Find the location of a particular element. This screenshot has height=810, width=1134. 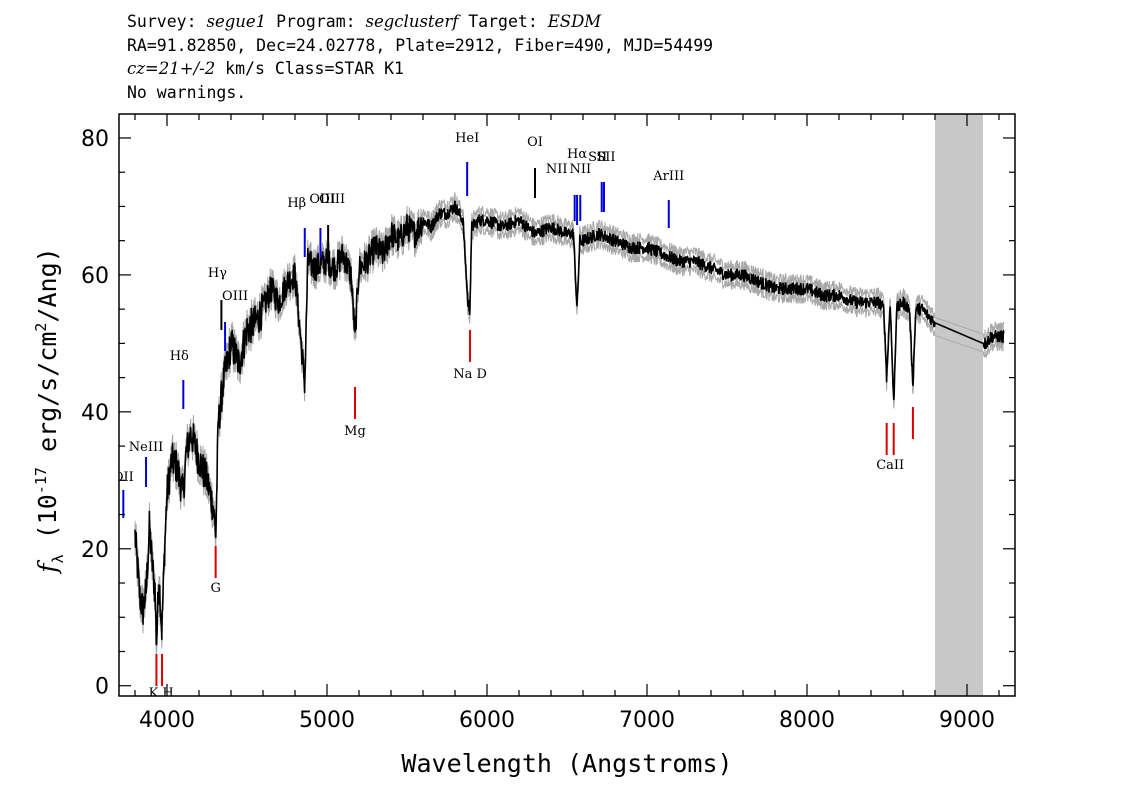

y-axis-title-part: f is located at coordinates (47, 567).